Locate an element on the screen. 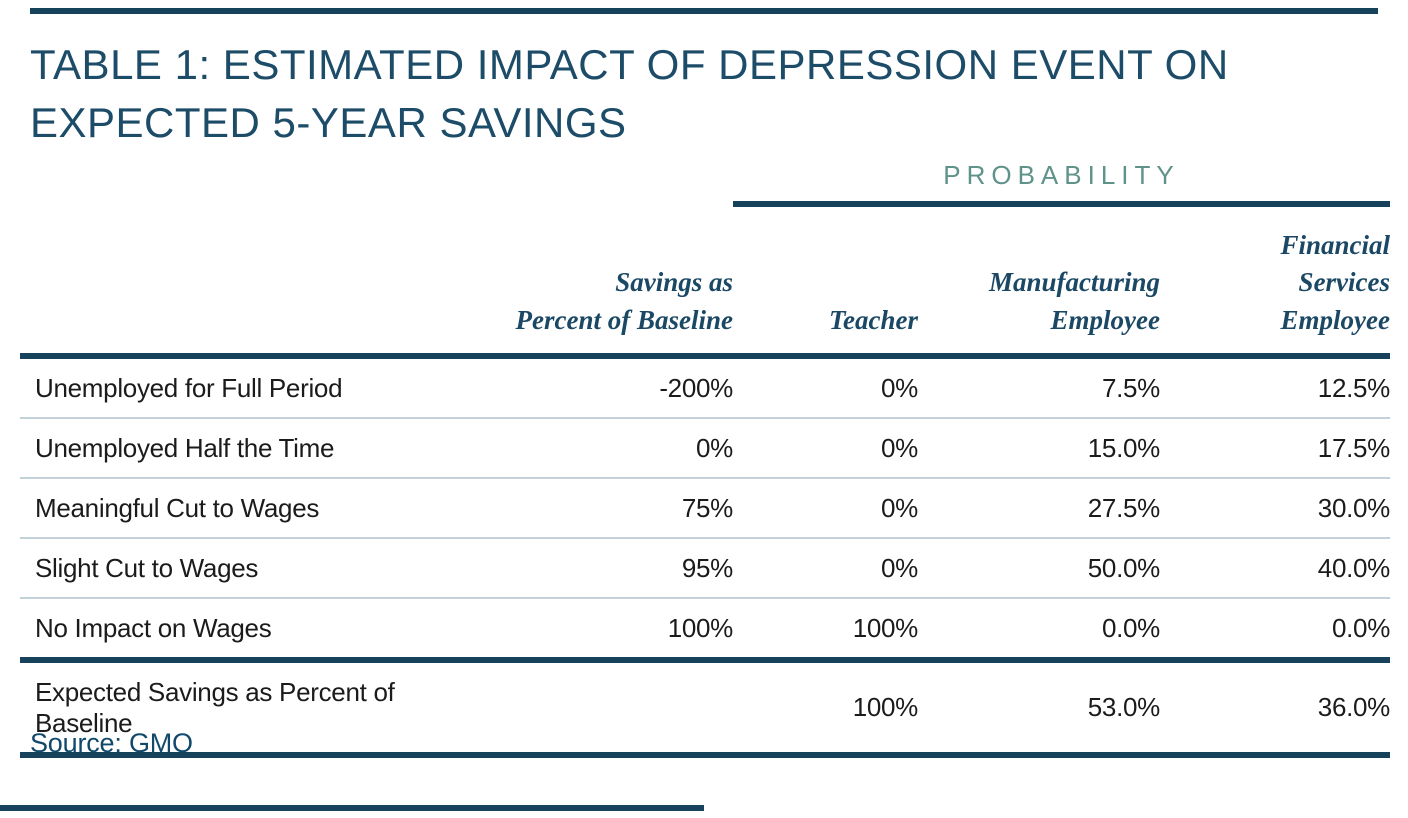 The width and height of the screenshot is (1408, 818). cell-savings is located at coordinates (575, 708).